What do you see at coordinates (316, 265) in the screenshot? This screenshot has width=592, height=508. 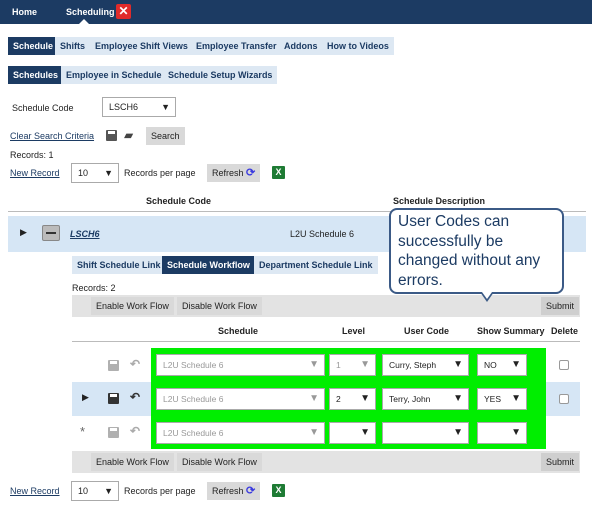 I see `tab-department-schedule-link: Department Schedule Link` at bounding box center [316, 265].